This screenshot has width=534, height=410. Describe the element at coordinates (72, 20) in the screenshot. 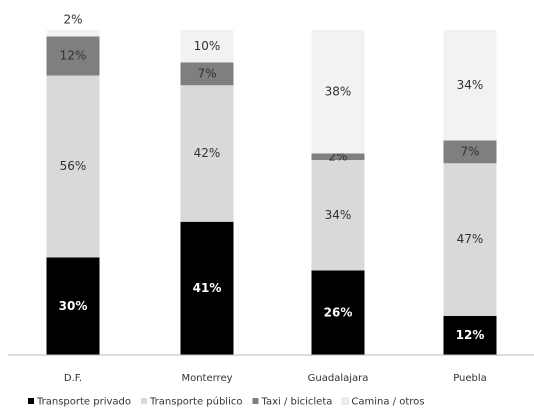

I see `data-label: 2%` at that location.